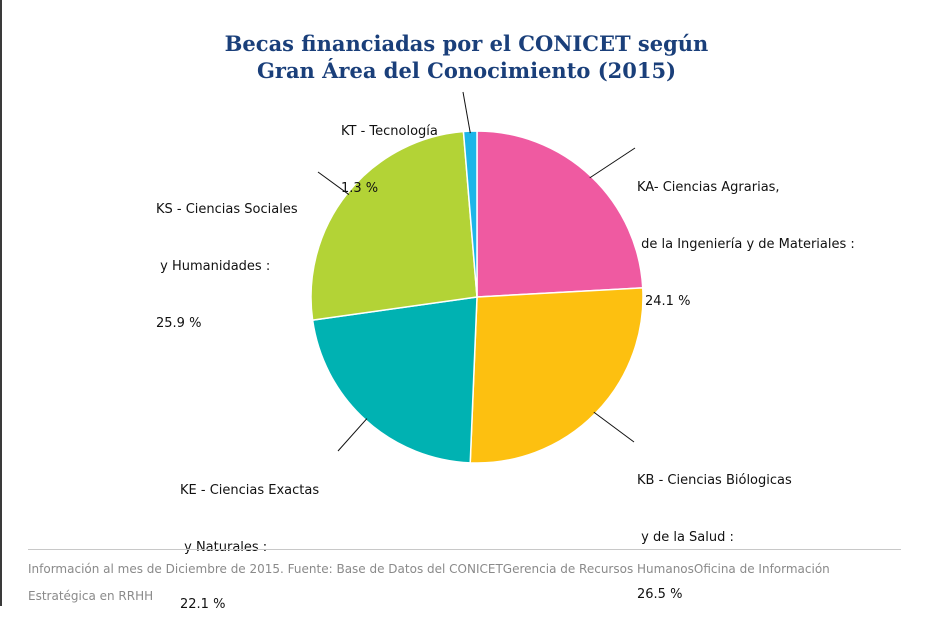 The width and height of the screenshot is (933, 633). I want to click on pie-slice-ke, so click(394, 380).